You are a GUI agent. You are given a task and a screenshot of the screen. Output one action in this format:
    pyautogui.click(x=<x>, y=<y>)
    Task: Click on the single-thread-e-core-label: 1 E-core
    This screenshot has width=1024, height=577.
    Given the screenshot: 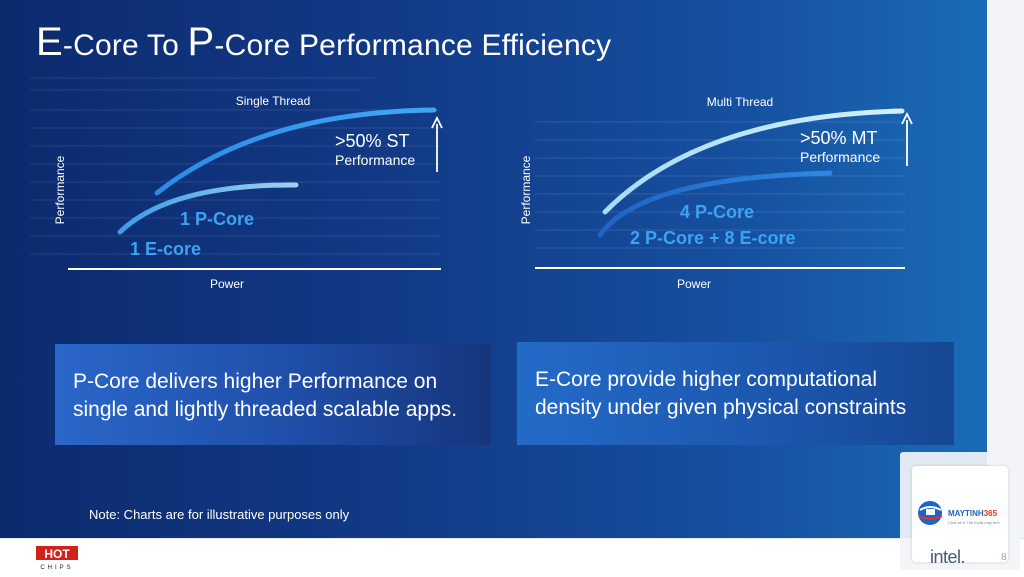 What is the action you would take?
    pyautogui.click(x=165, y=249)
    